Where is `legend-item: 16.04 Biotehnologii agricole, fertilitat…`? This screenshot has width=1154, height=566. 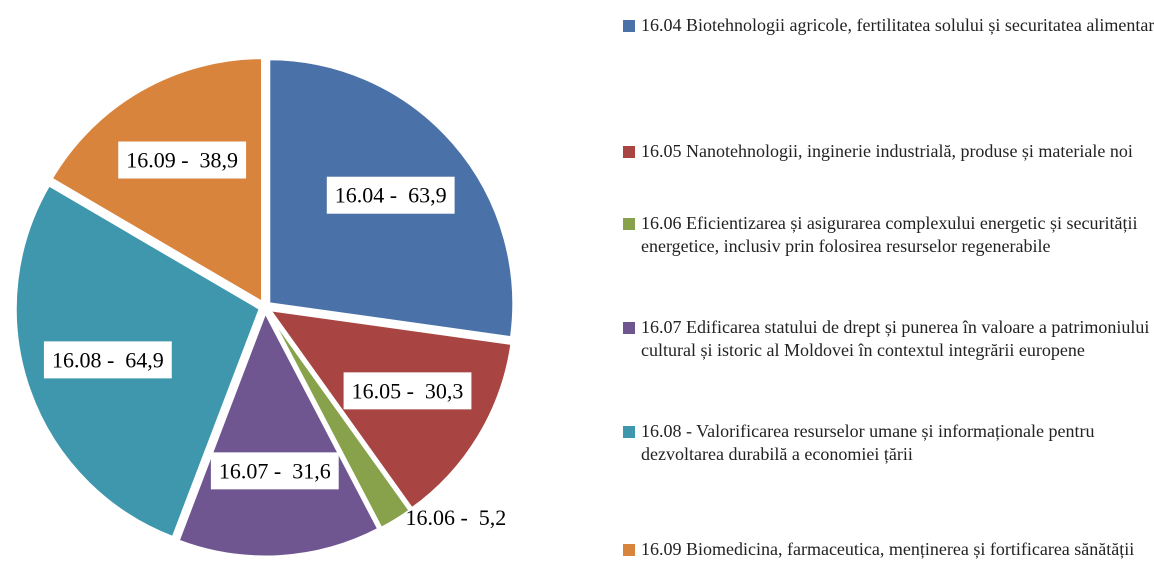
legend-item: 16.04 Biotehnologii agricole, fertilitat… is located at coordinates (888, 25).